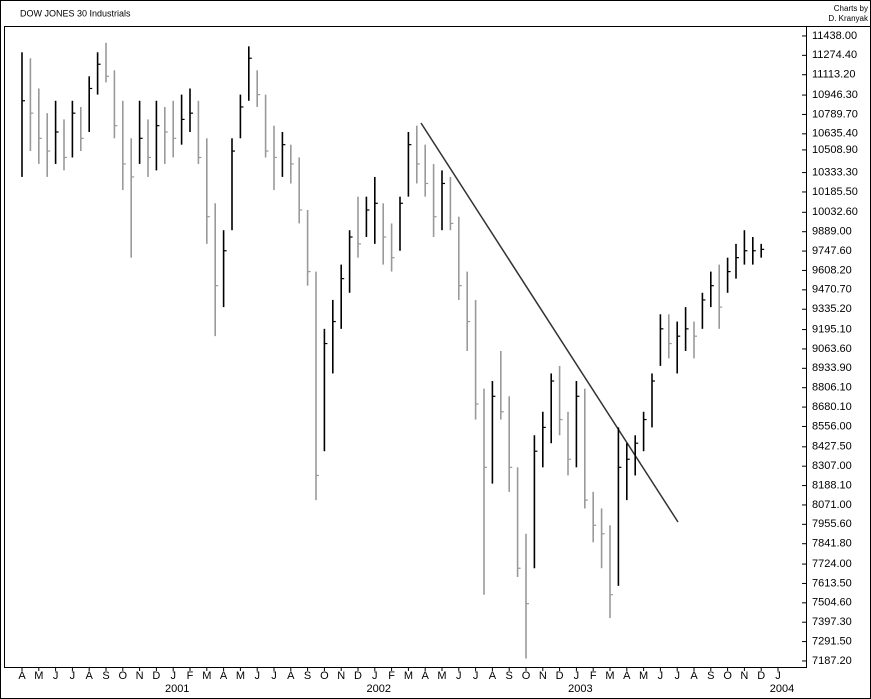  I want to click on credit: D. Kranyak, so click(848, 18).